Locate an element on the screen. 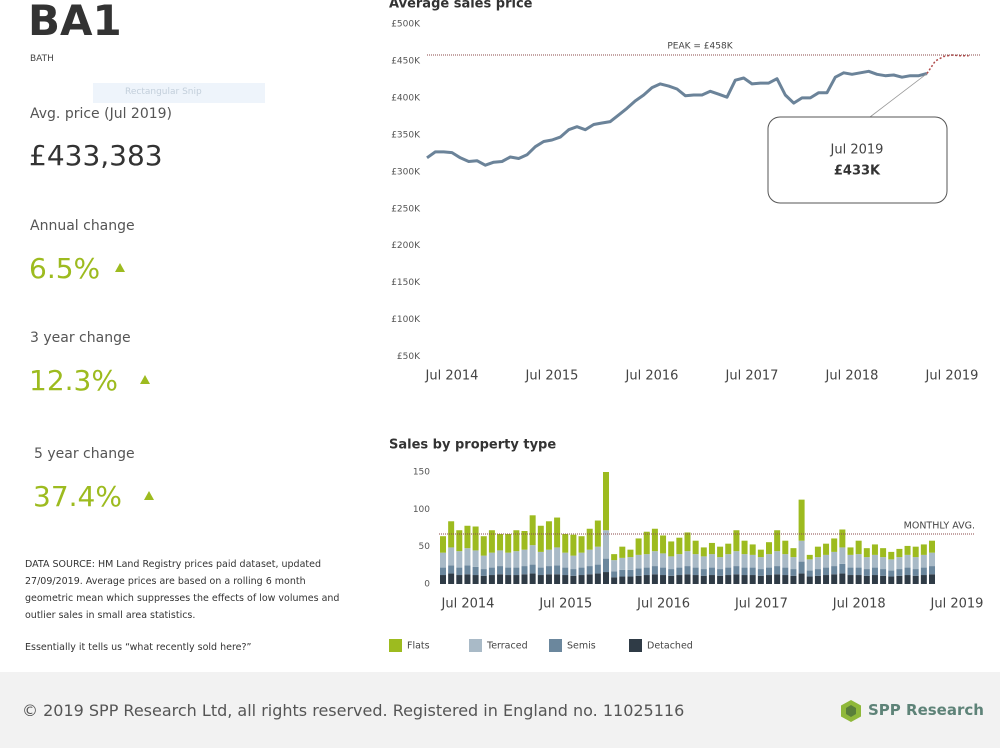  tooltip-box is located at coordinates (857, 160).